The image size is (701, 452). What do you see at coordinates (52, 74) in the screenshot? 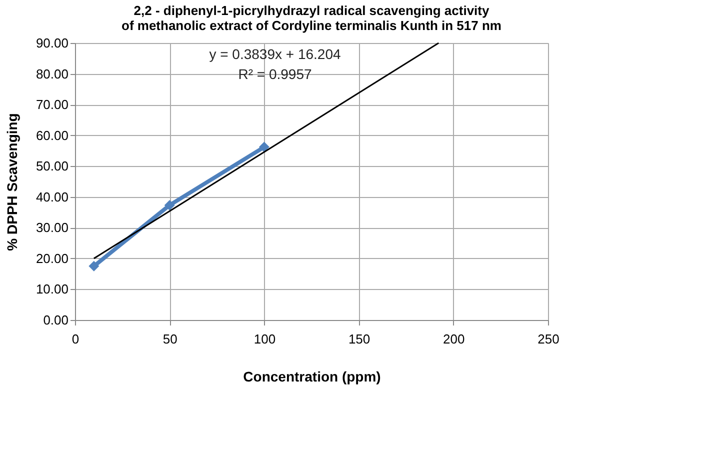
I see `y-tick-label: 80.00` at bounding box center [52, 74].